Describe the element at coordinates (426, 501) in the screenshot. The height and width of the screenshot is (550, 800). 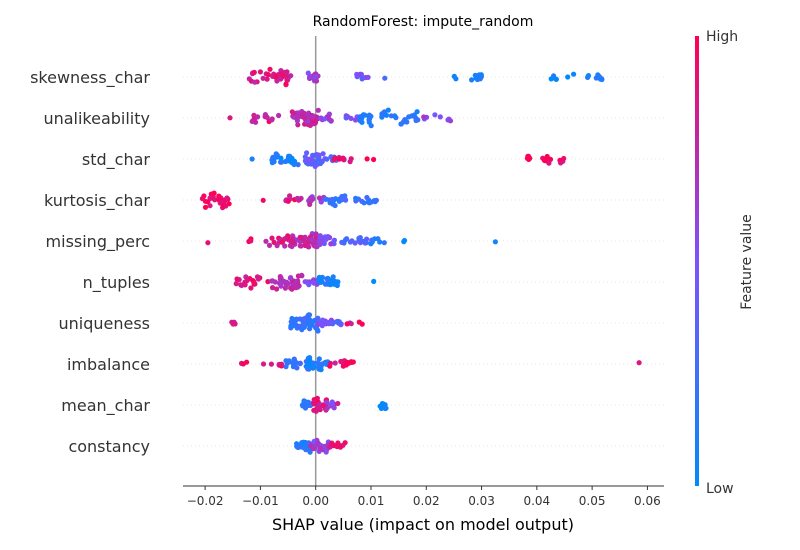
I see `x-tick-label: 0.02` at that location.